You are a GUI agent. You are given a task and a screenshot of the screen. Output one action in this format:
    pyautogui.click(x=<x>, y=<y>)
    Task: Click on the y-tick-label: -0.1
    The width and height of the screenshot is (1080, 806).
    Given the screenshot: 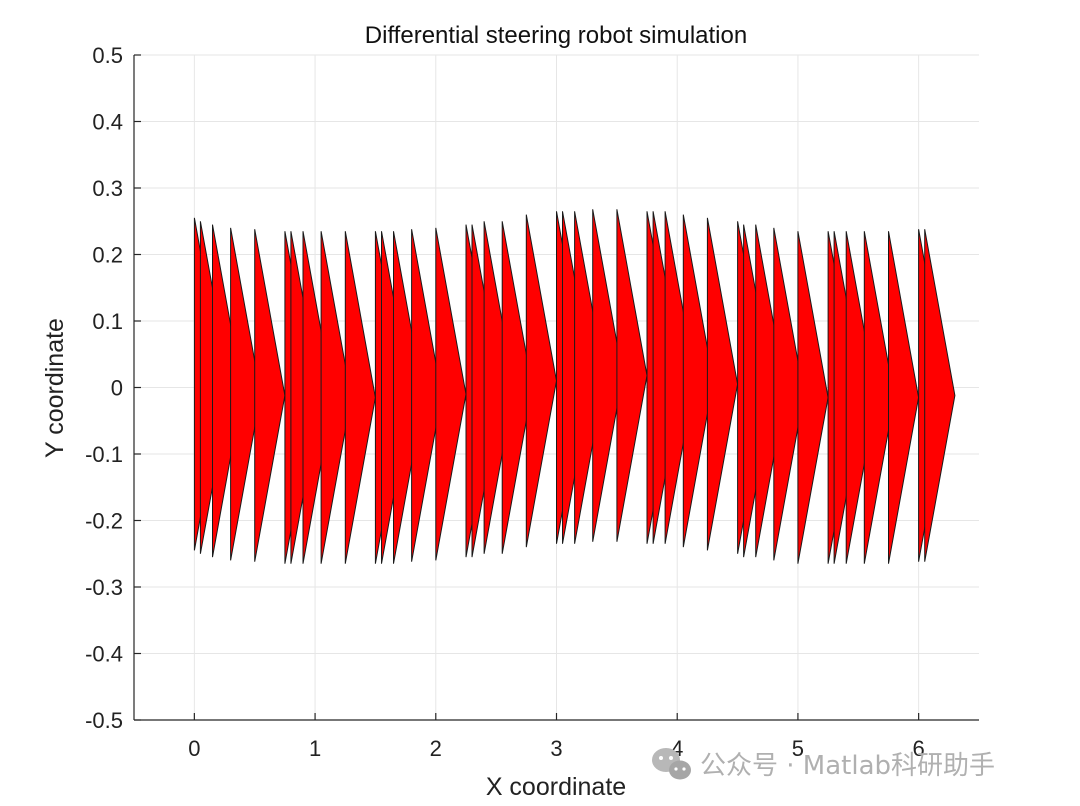 What is the action you would take?
    pyautogui.click(x=104, y=454)
    